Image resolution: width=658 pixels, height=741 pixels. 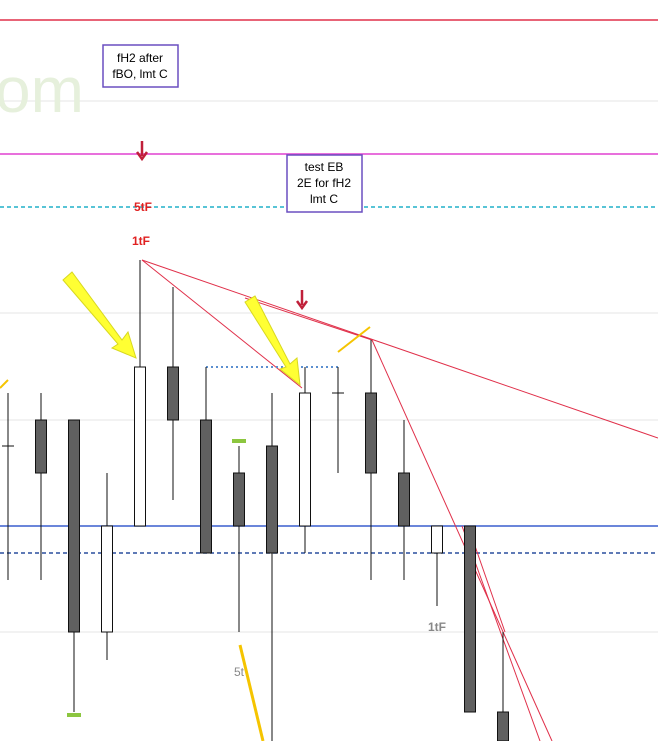 I want to click on arrows, so click(x=185, y=264).